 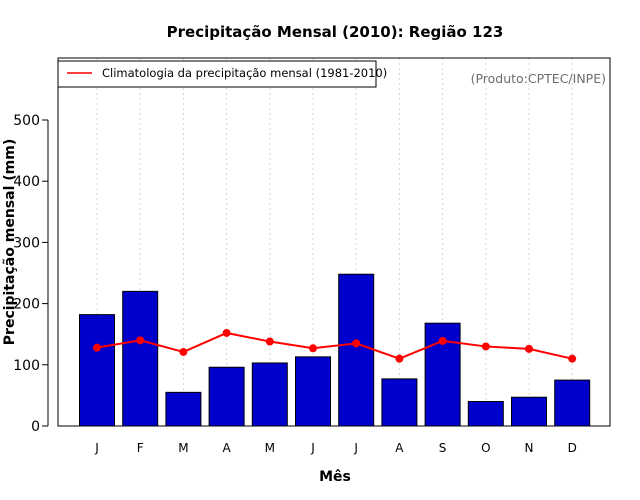 What do you see at coordinates (26, 243) in the screenshot?
I see `y-tick-label: 300` at bounding box center [26, 243].